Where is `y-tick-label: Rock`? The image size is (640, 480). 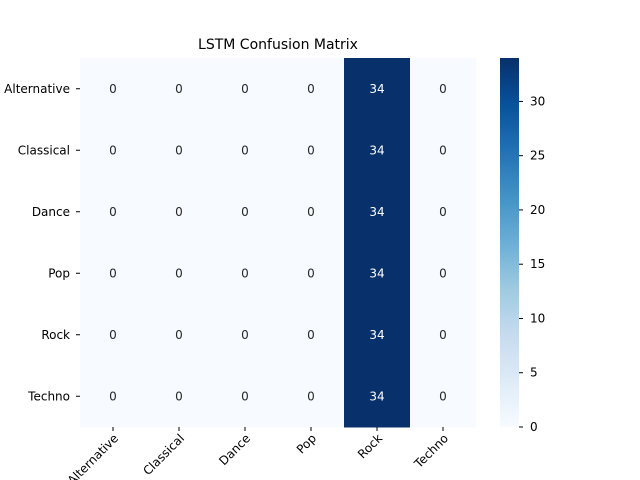 y-tick-label: Rock is located at coordinates (55, 335).